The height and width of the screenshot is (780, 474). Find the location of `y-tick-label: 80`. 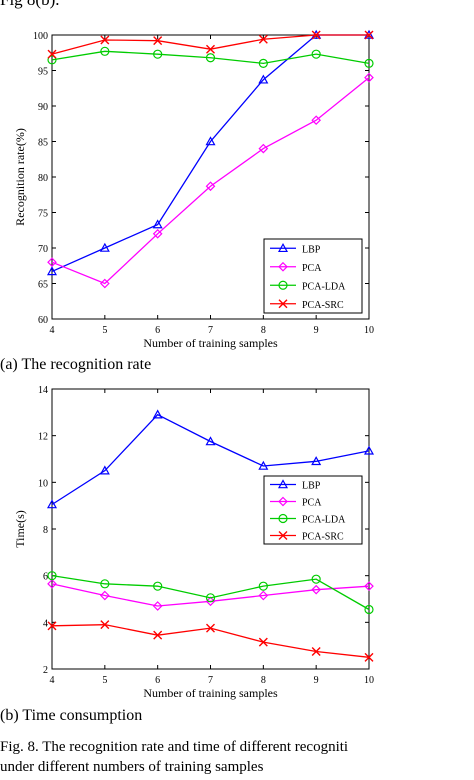

y-tick-label: 80 is located at coordinates (43, 178).